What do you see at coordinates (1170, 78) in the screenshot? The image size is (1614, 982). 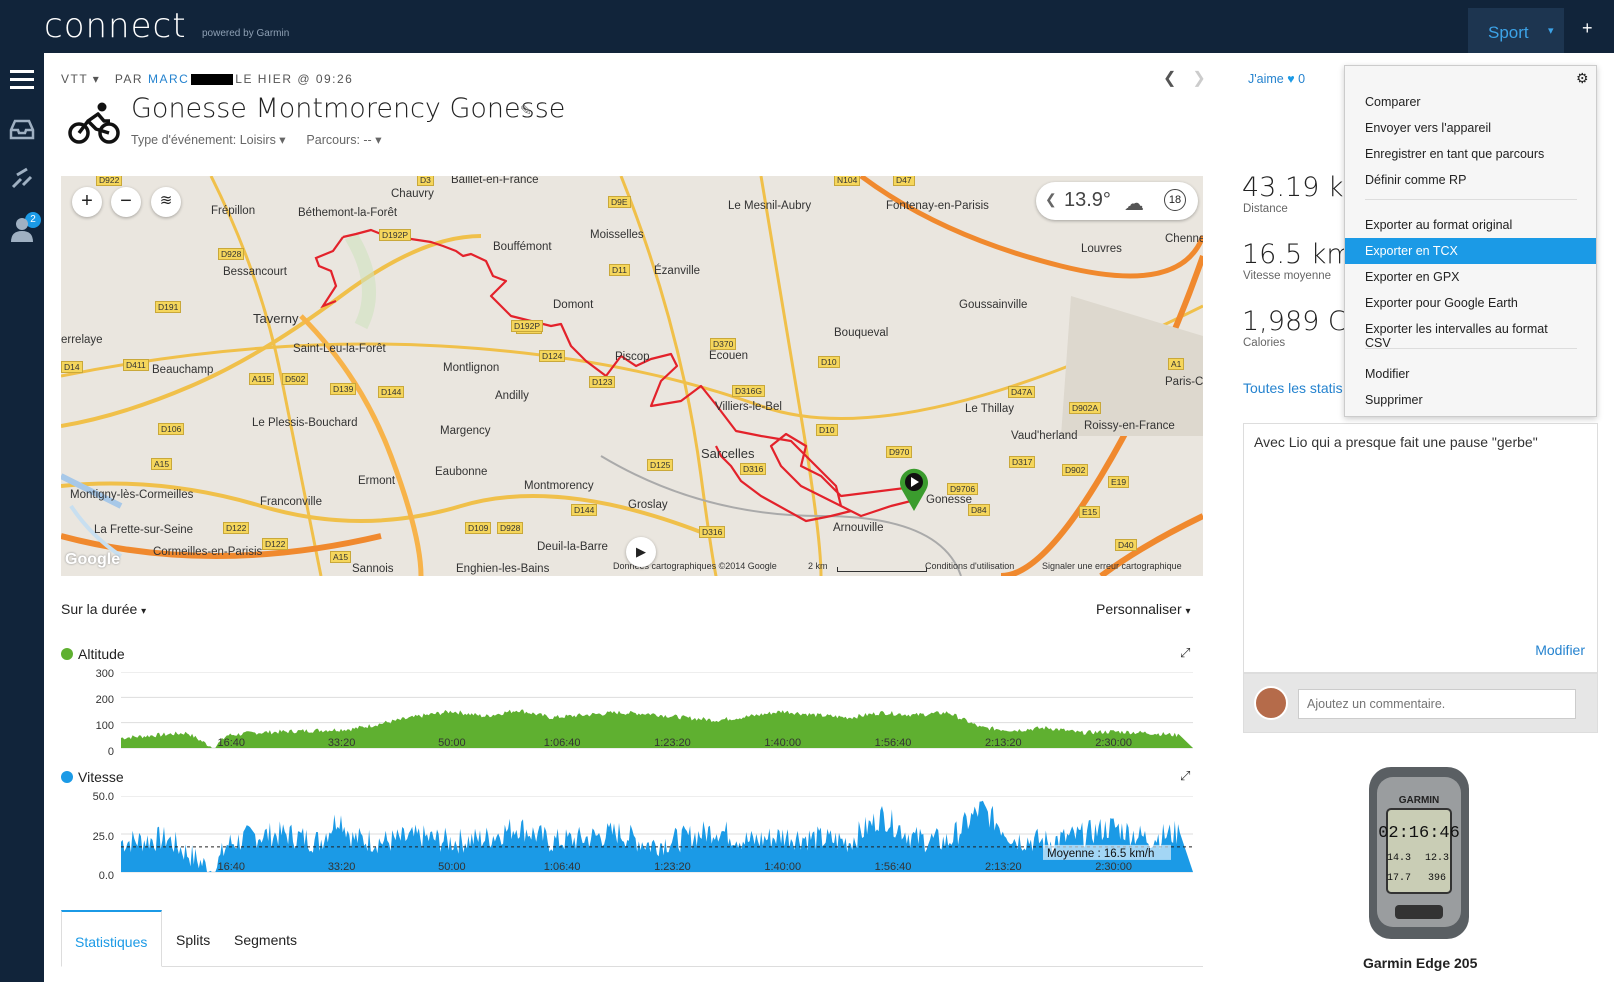 I see `prev-activity-icon: ❮` at bounding box center [1170, 78].